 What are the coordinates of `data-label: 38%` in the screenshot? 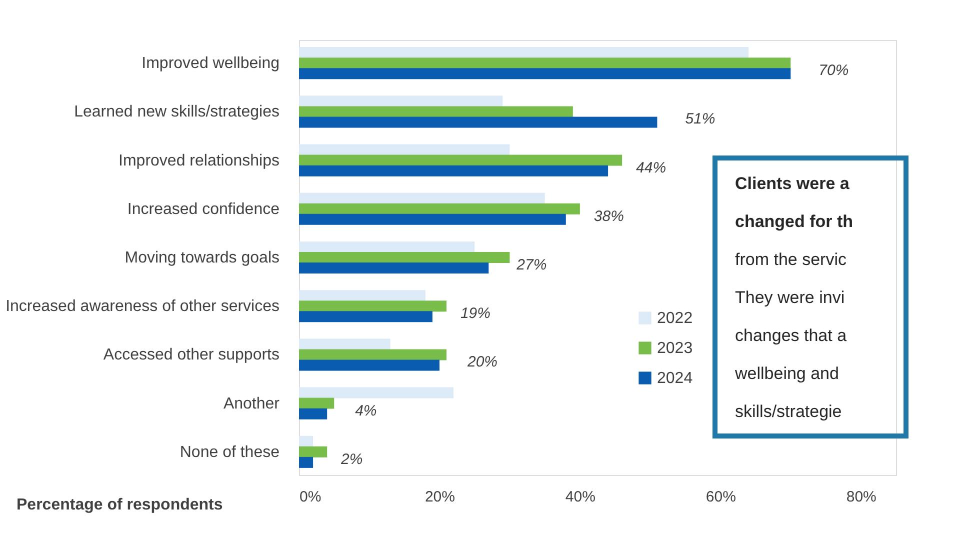 It's located at (609, 216).